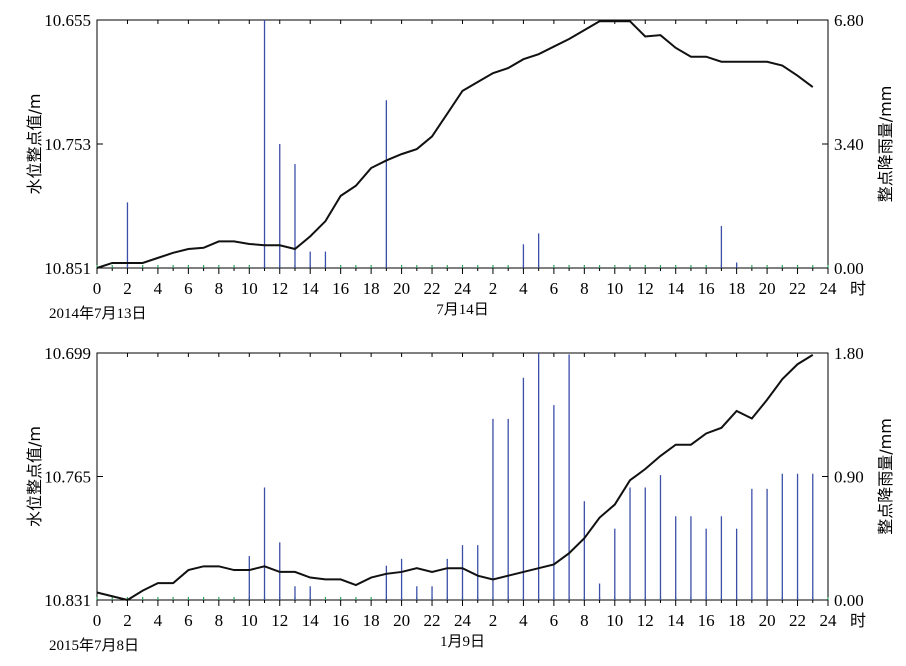 The height and width of the screenshot is (666, 906). I want to click on date-start-label: 2014年7月13日, so click(98, 313).